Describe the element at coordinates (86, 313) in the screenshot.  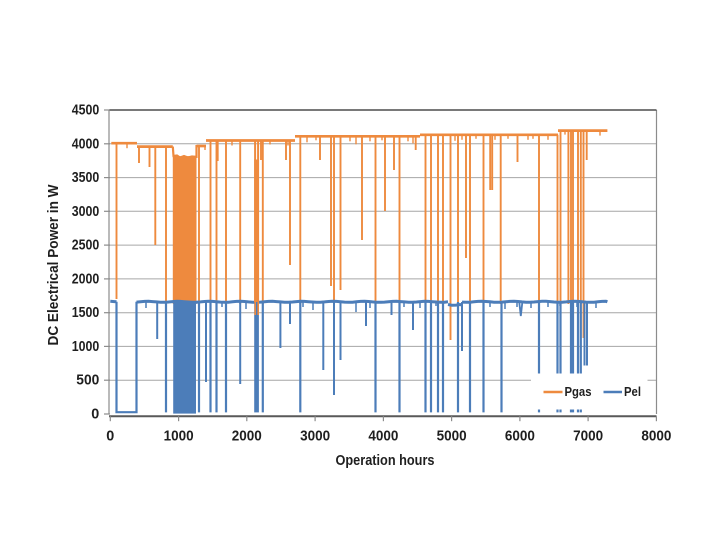
I see `svg-text: 1500` at that location.